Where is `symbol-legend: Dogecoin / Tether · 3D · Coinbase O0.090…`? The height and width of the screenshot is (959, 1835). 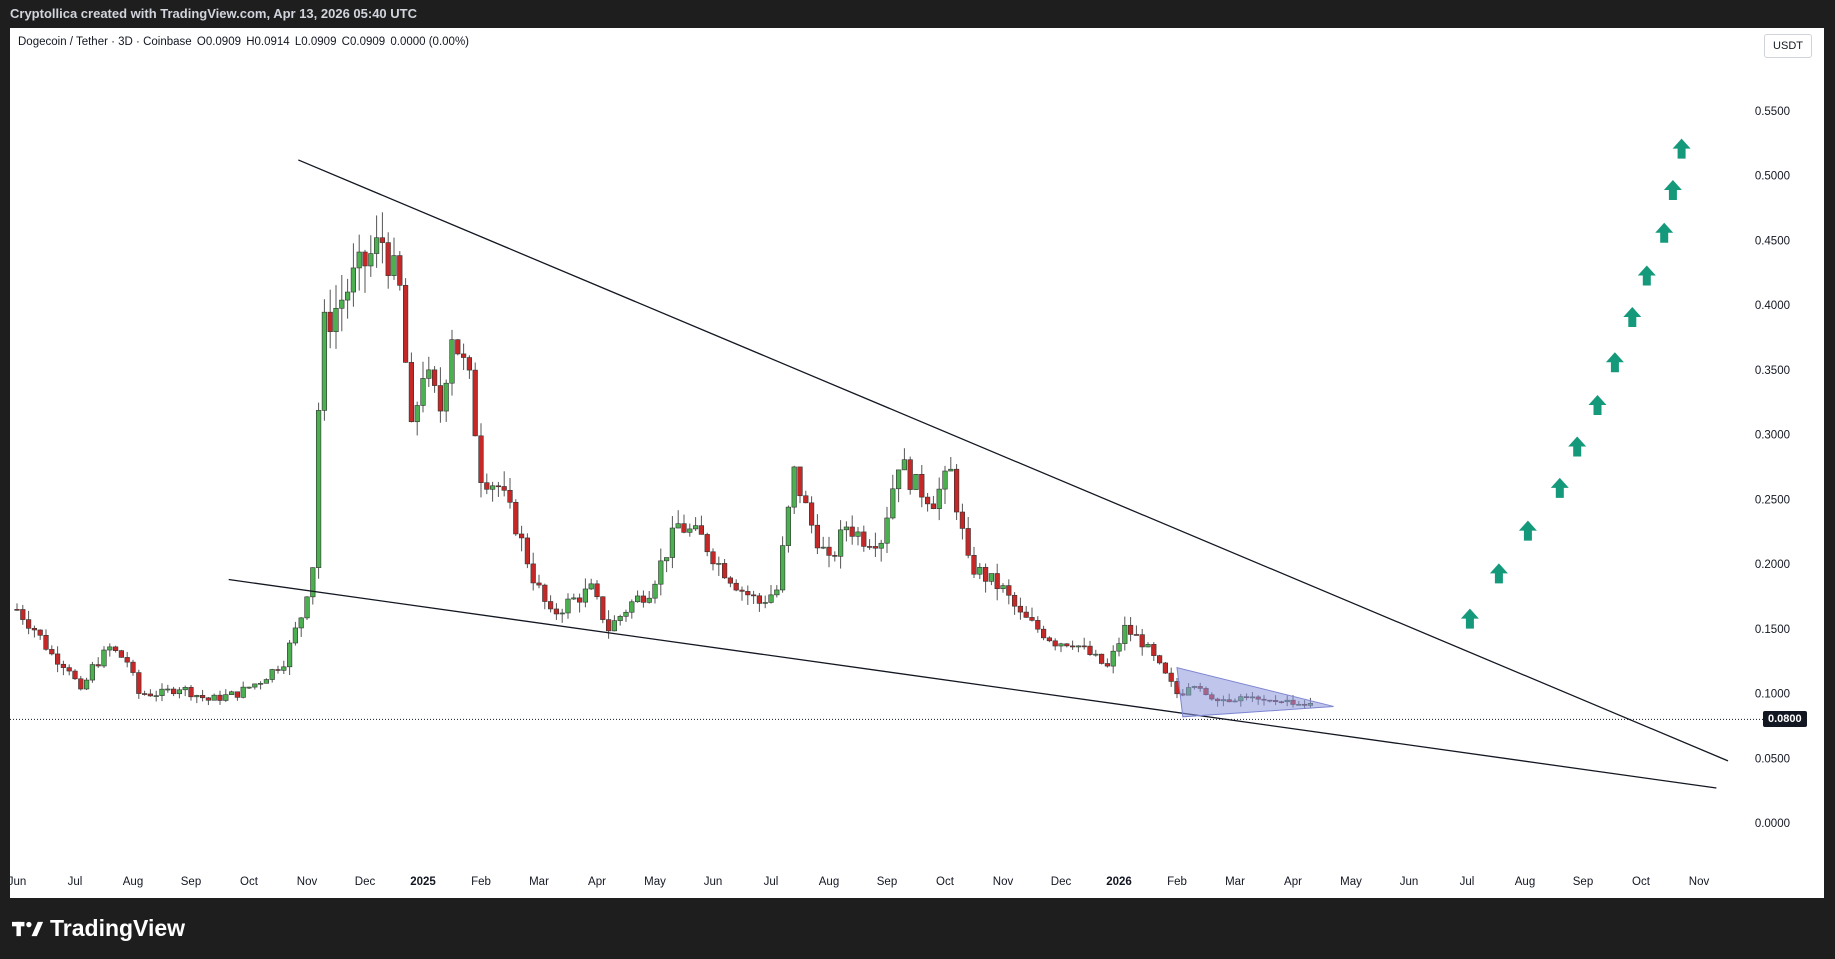
symbol-legend: Dogecoin / Tether · 3D · Coinbase O0.090… is located at coordinates (243, 42).